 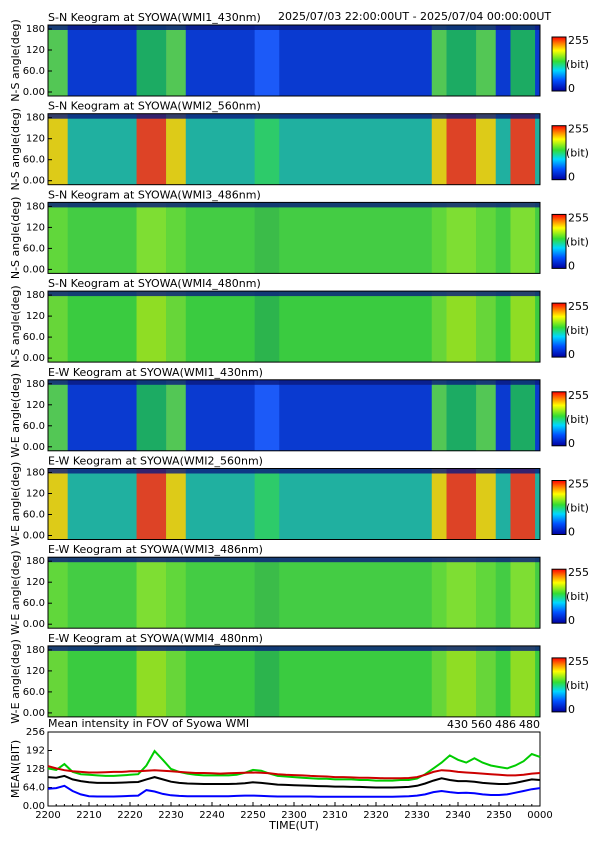 What do you see at coordinates (47, 815) in the screenshot?
I see `x-tick-label: 2200` at bounding box center [47, 815].